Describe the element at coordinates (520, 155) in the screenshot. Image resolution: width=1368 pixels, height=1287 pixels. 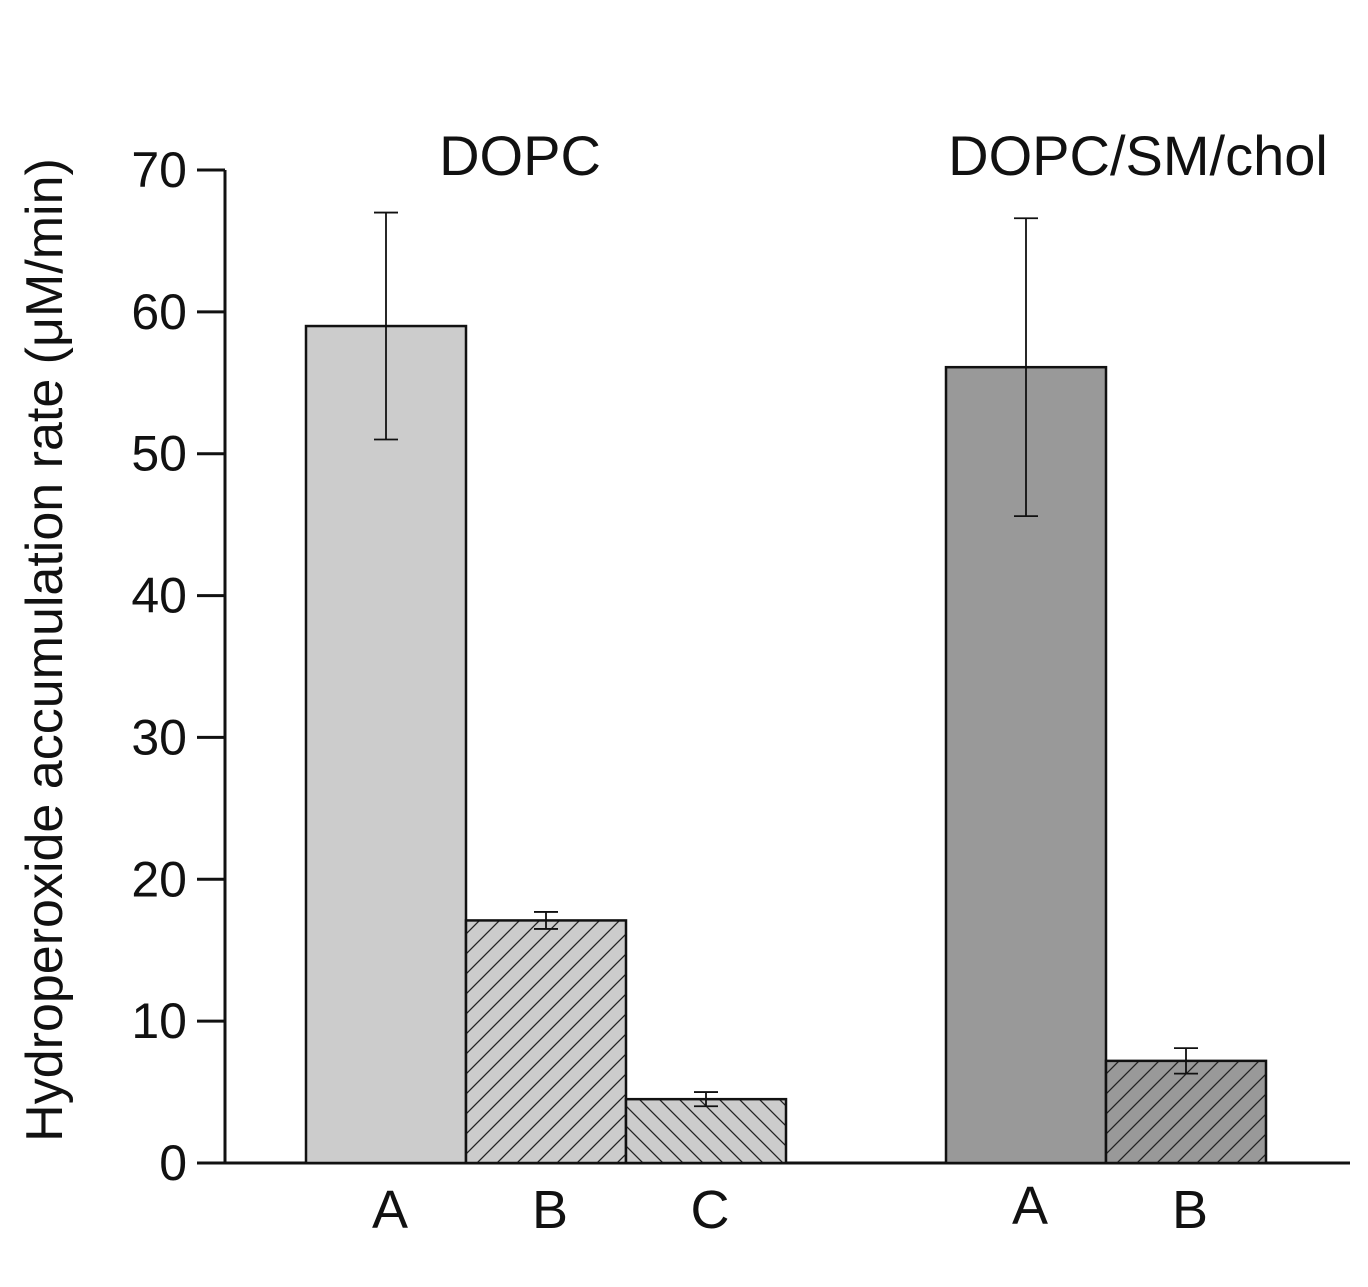
I see `group-label: DOPC` at that location.